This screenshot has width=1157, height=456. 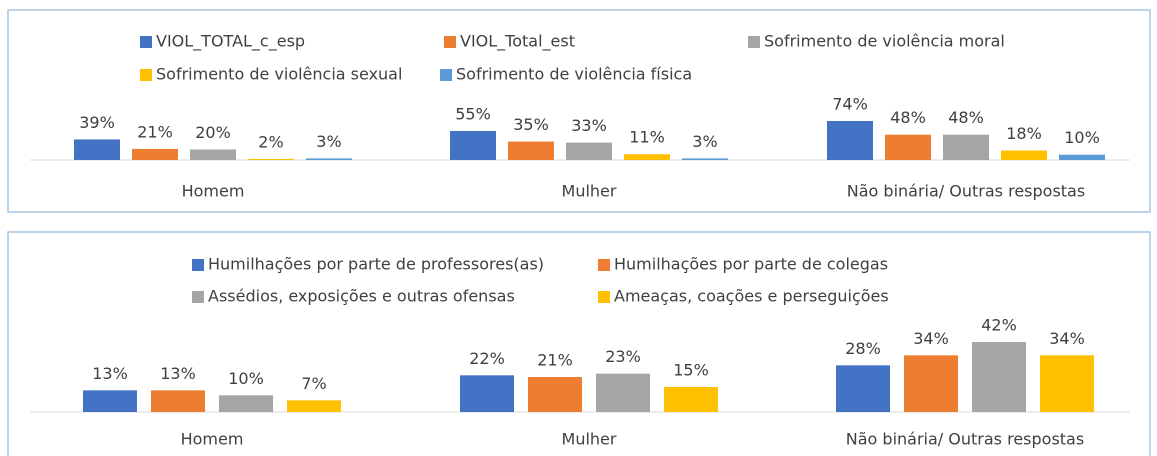 What do you see at coordinates (473, 114) in the screenshot?
I see `value-label: 55%` at bounding box center [473, 114].